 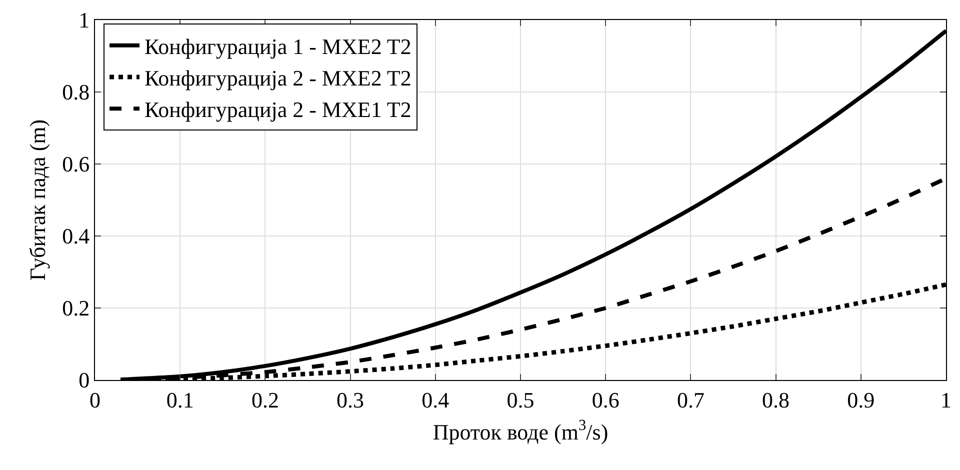 I want to click on y-tick-label: 0, so click(x=84, y=380).